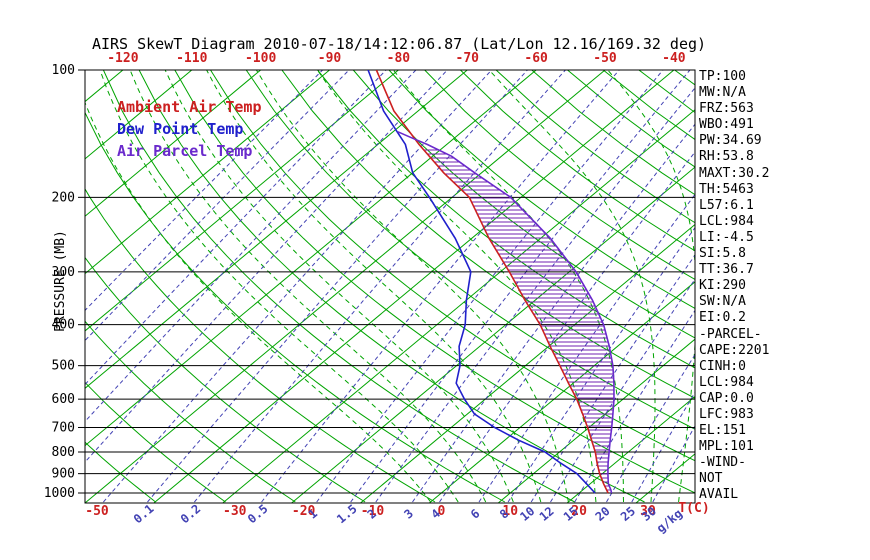 The image size is (870, 560). What do you see at coordinates (191, 514) in the screenshot?
I see `mixing-ratio-label: 0.2` at bounding box center [191, 514].